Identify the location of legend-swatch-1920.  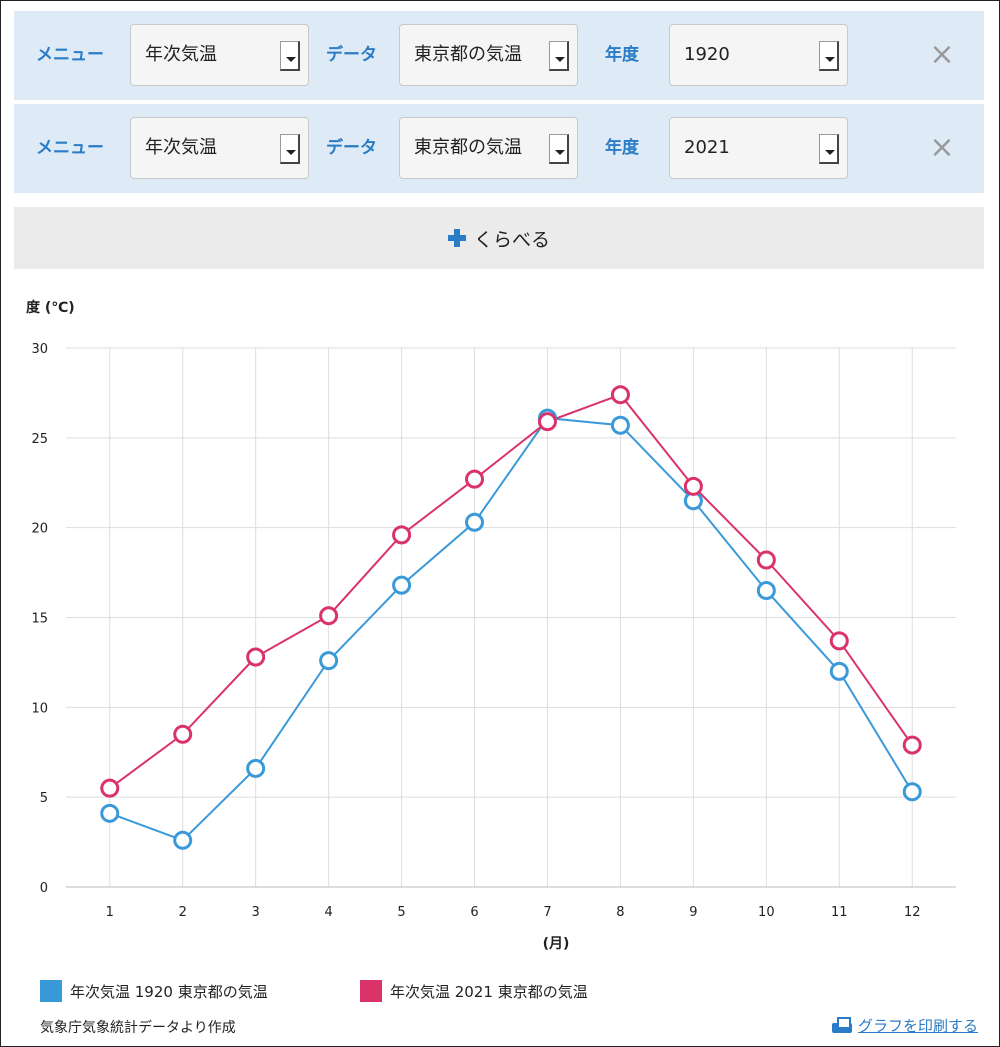
(51, 991).